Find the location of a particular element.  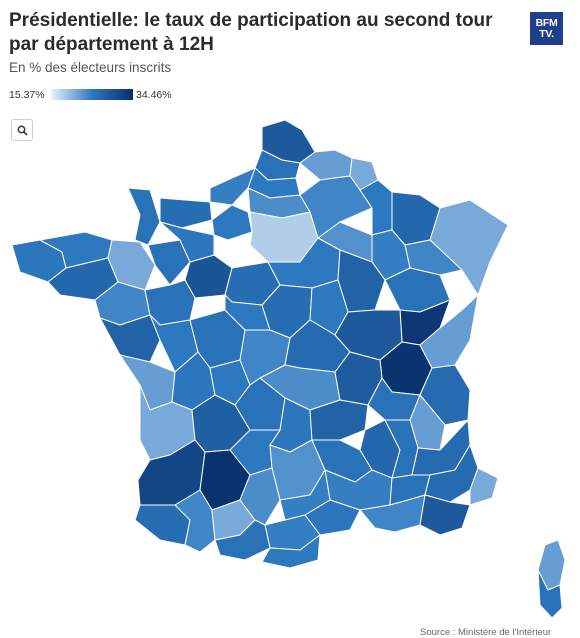

region-herault is located at coordinates (332, 517).